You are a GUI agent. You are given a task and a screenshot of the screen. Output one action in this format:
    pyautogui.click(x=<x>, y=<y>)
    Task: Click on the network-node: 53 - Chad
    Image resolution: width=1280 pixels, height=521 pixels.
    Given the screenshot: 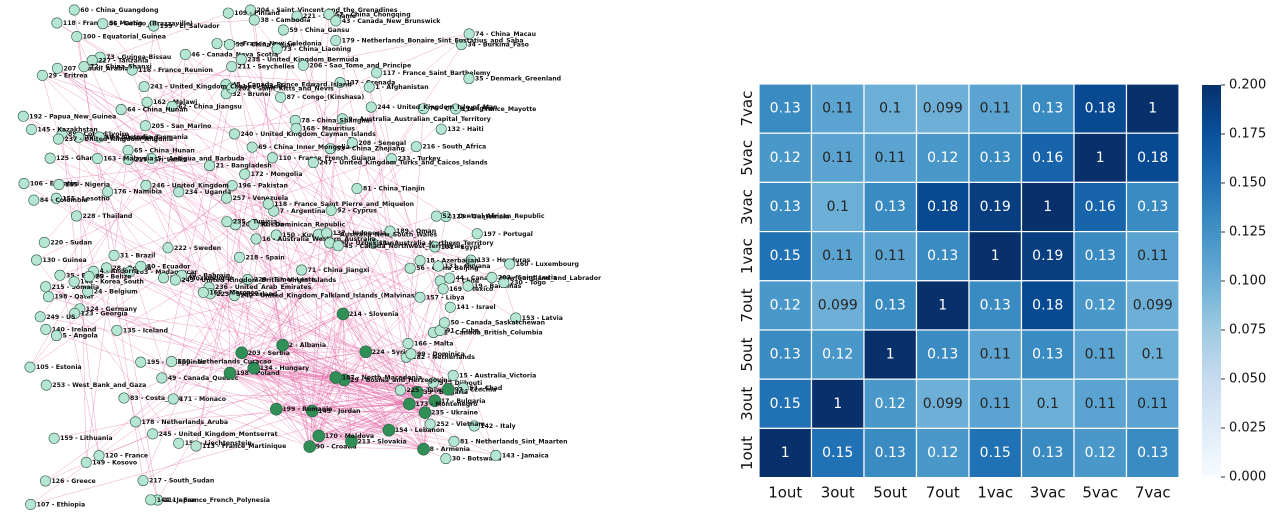 What is the action you would take?
    pyautogui.click(x=479, y=388)
    